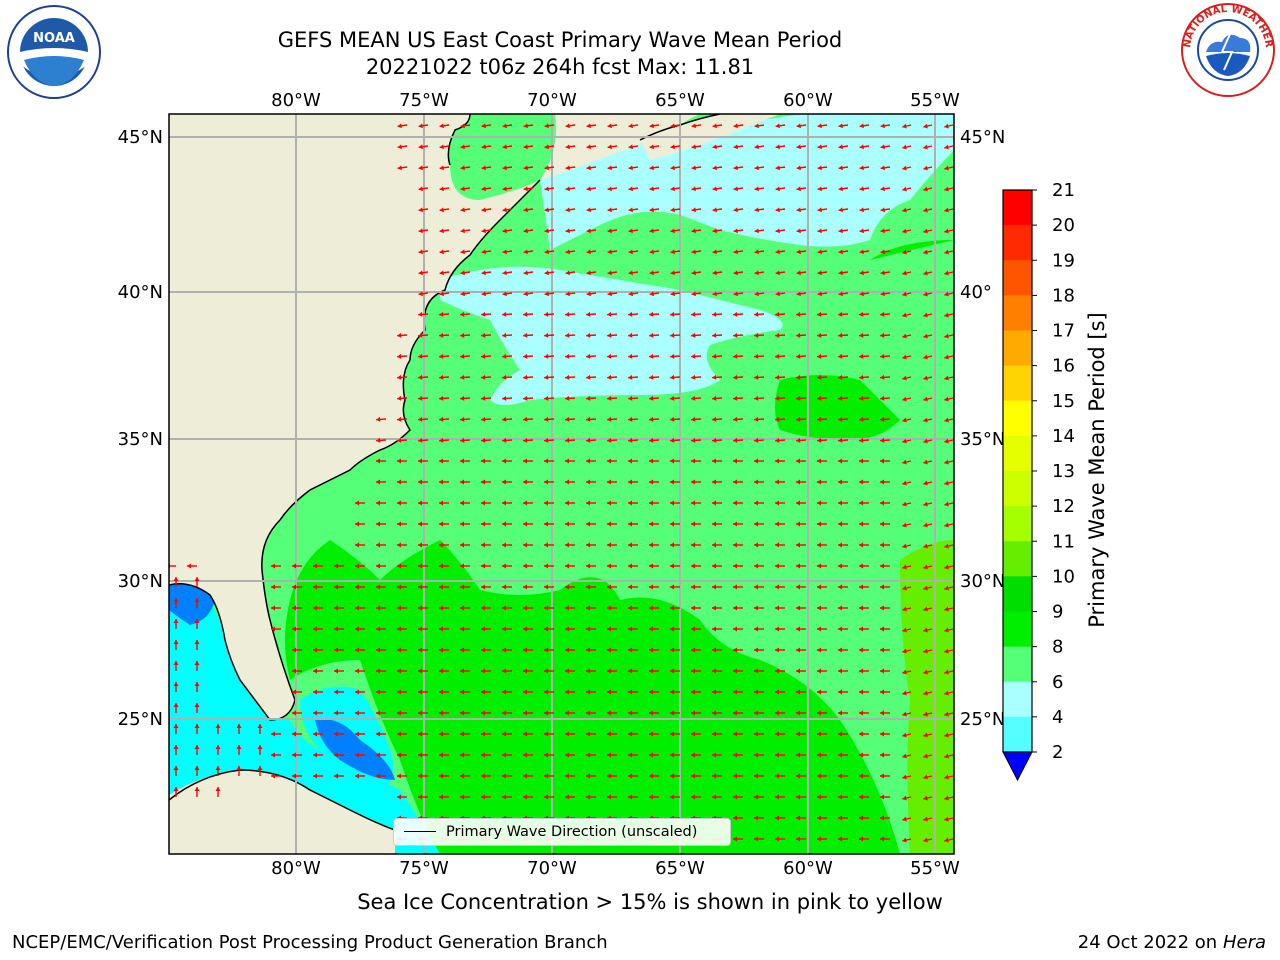 Image resolution: width=1280 pixels, height=960 pixels. What do you see at coordinates (927, 697) in the screenshot?
I see `green-zone-southeast-yellowgreen` at bounding box center [927, 697].